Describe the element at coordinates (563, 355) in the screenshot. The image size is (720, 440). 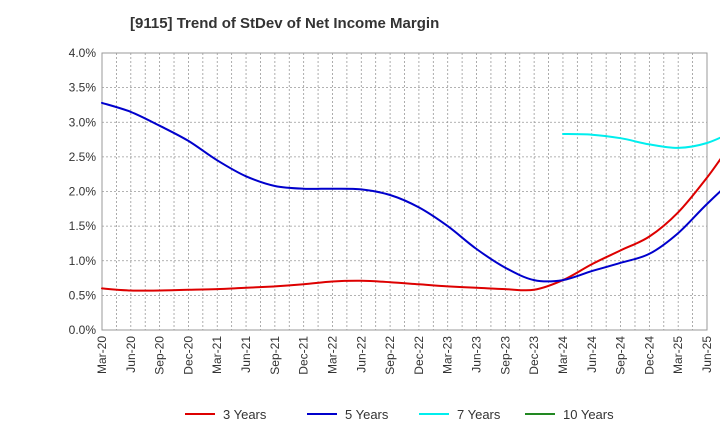
I see `x-tick-label: Mar-24` at that location.